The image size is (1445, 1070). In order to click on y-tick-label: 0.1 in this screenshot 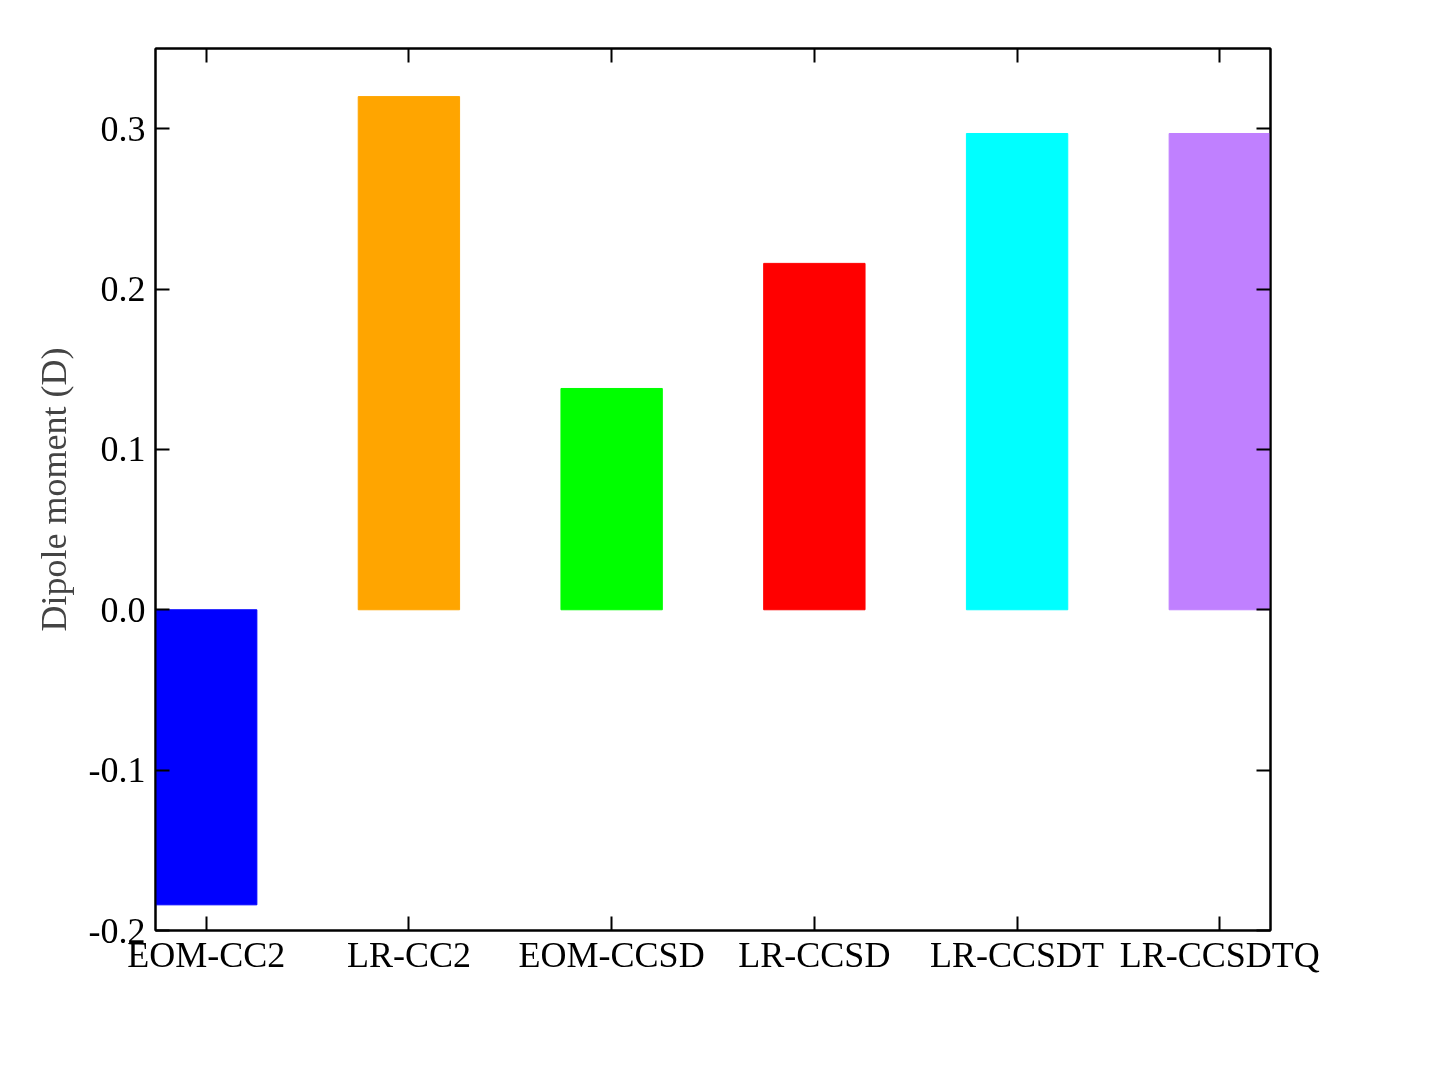, I will do `click(123, 449)`.